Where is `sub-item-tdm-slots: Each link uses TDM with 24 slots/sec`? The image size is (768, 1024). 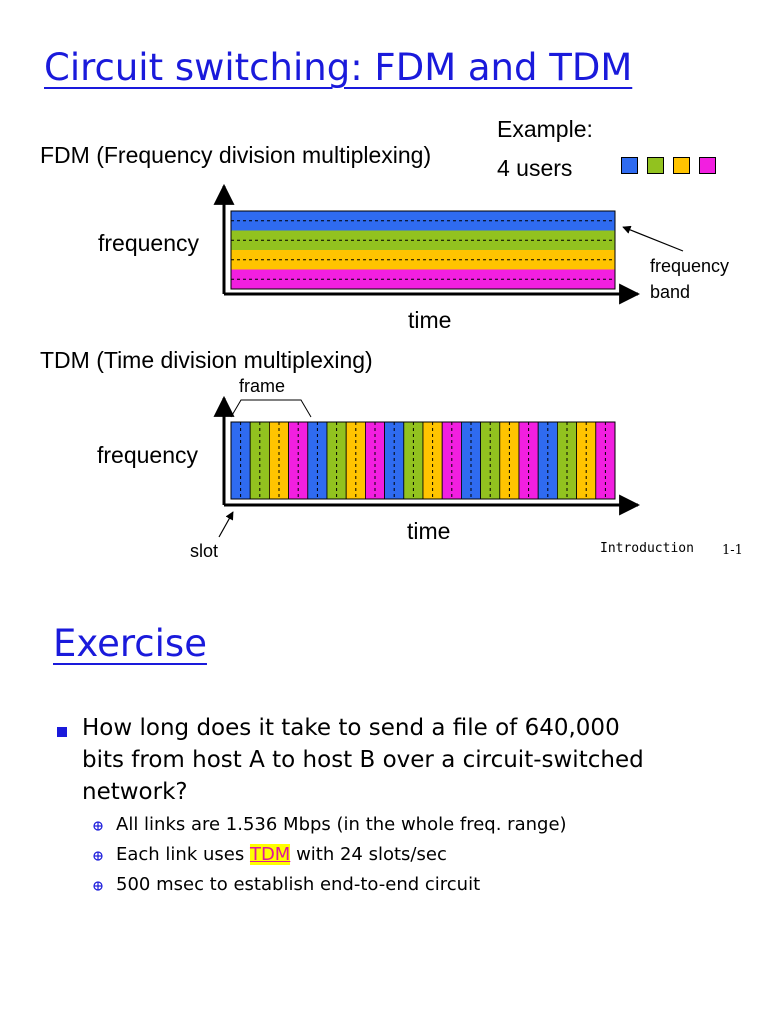
sub-item-tdm-slots: Each link uses TDM with 24 slots/sec is located at coordinates (281, 854).